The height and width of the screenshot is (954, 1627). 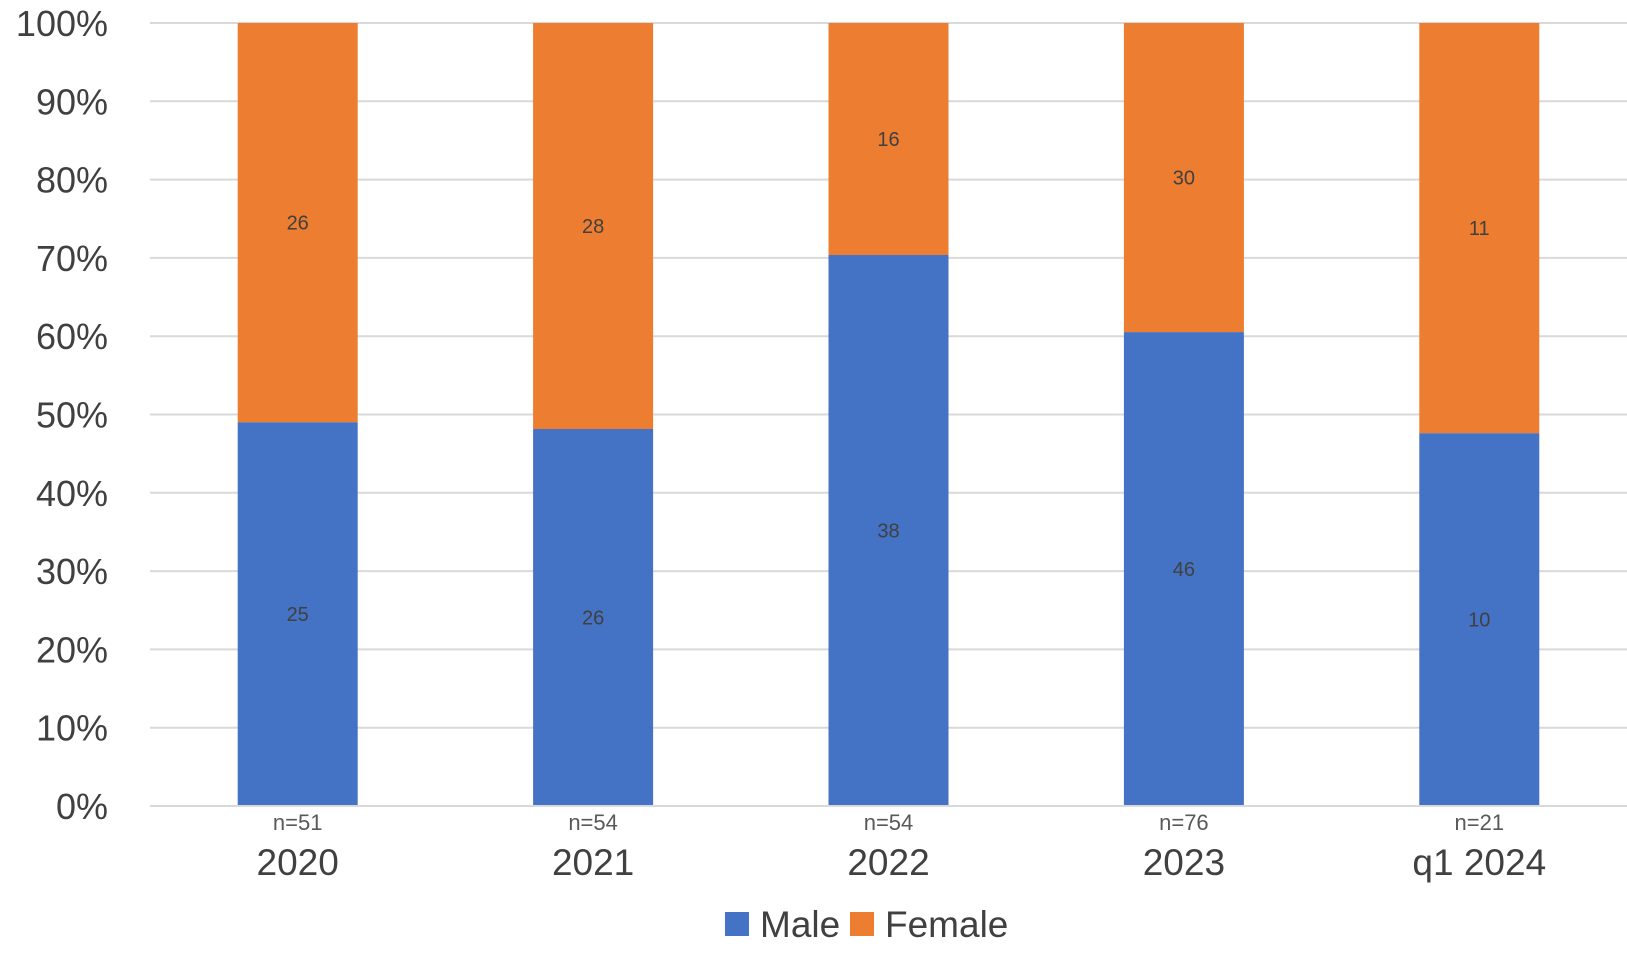 I want to click on y-axis: 0% 10% 20% 30% 40% 50% 60% 70% 80% 90% 100%, so click(x=62, y=415).